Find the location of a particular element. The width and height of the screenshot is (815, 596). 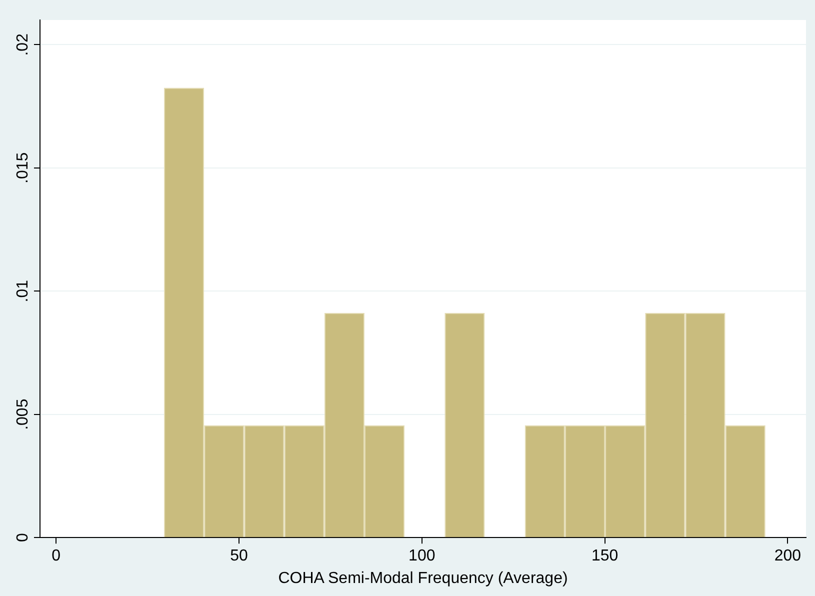

x-tick-label: 100 is located at coordinates (422, 556).